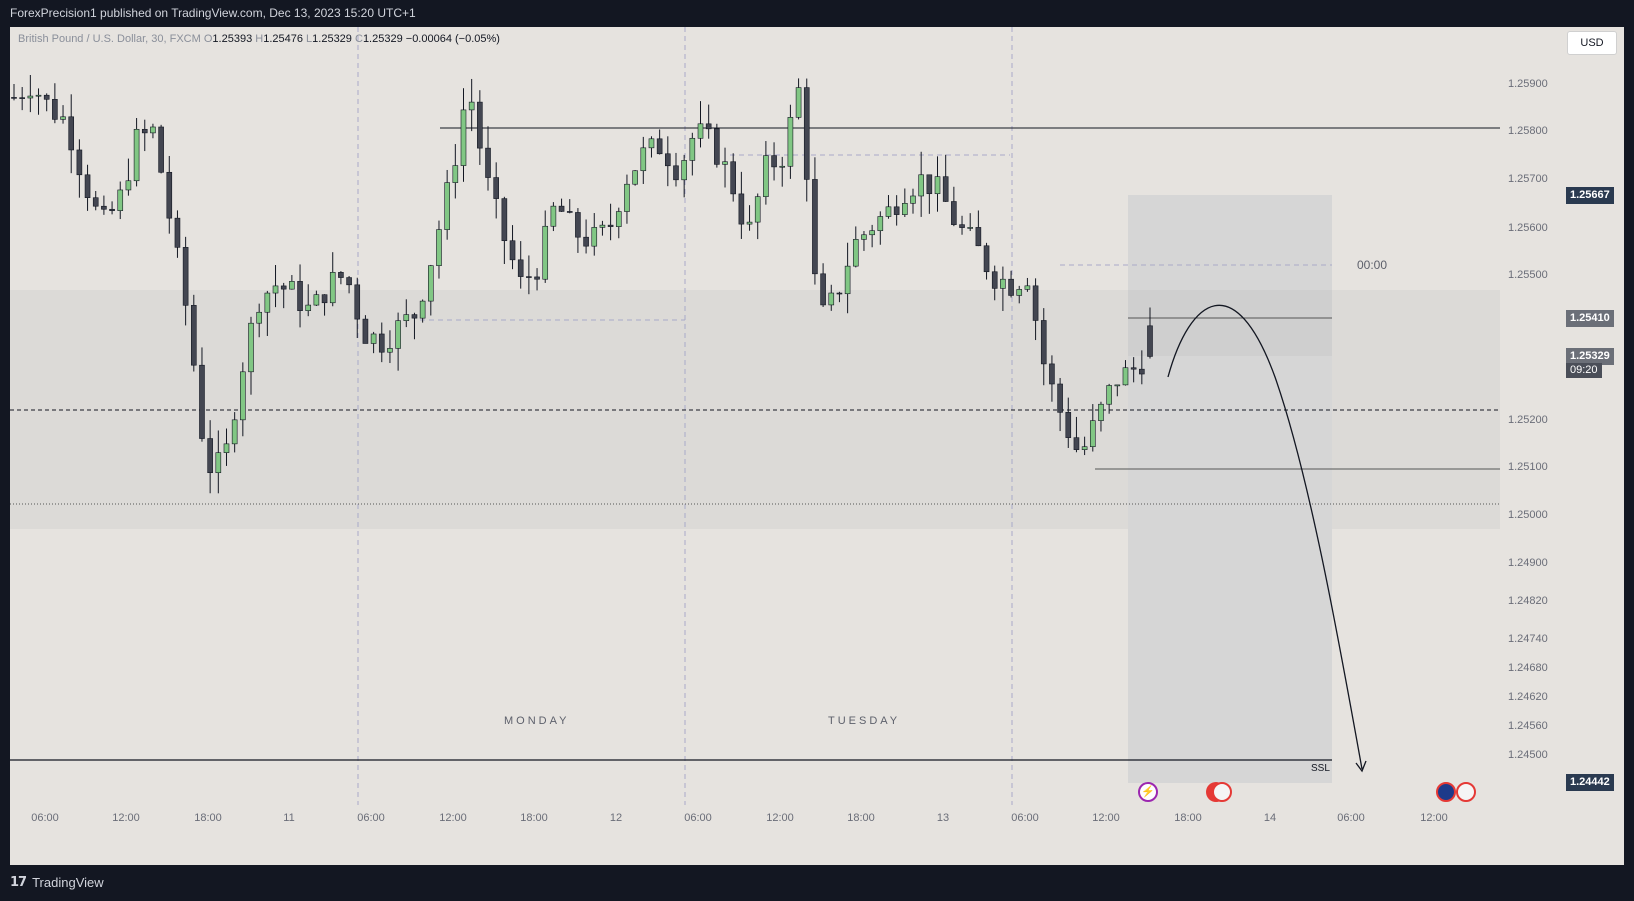 This screenshot has width=1634, height=901. I want to click on legend-c-key: C, so click(358, 39).